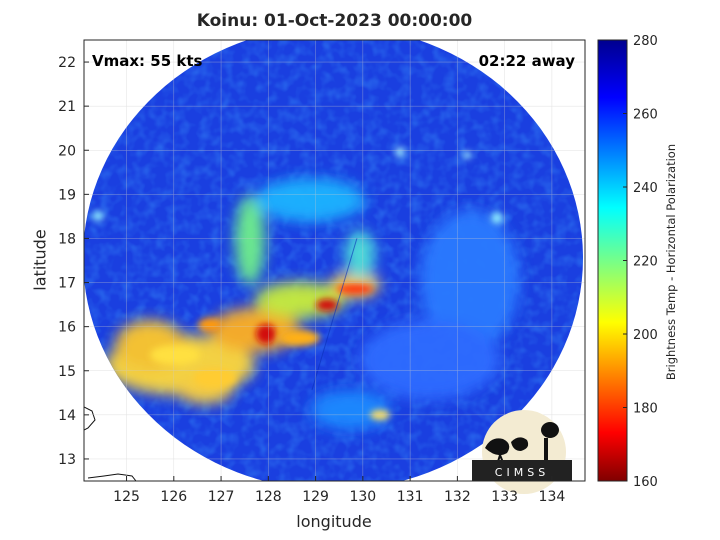 This screenshot has width=720, height=540. Describe the element at coordinates (67, 63) in the screenshot. I see `y-tick-label: 22` at that location.